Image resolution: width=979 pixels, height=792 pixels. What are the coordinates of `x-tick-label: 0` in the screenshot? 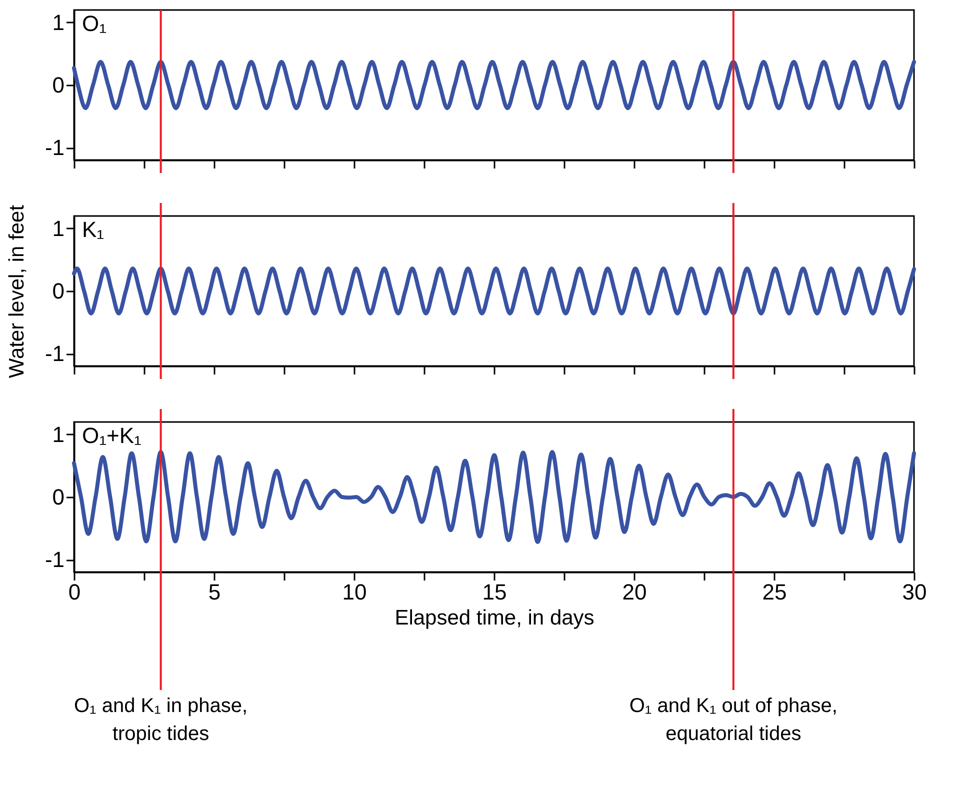 It's located at (74, 592).